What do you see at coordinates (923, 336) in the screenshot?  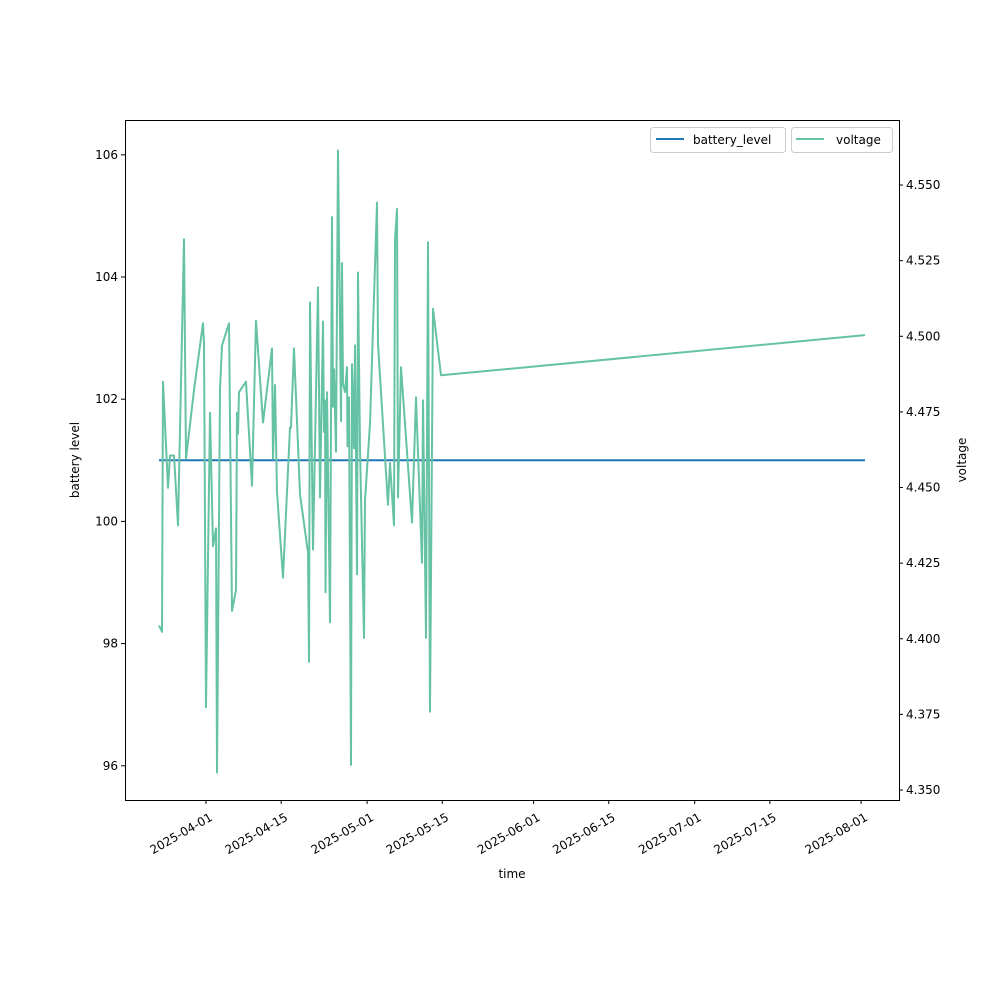 I see `y-right-tick-label: 4.500` at bounding box center [923, 336].